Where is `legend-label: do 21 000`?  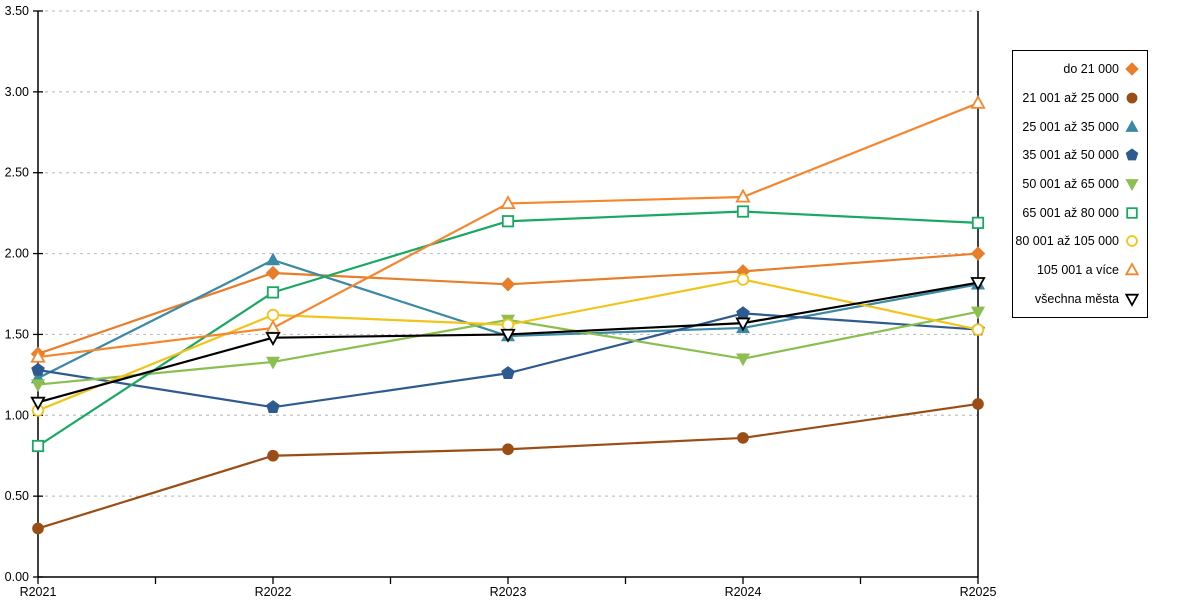 legend-label: do 21 000 is located at coordinates (1091, 69).